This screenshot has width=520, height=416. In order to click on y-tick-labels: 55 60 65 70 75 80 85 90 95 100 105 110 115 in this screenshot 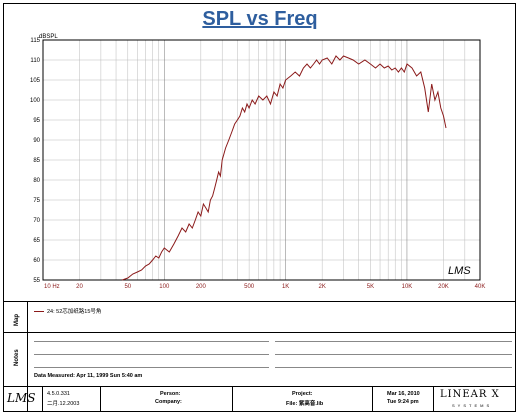, I will do `click(35, 161)`.